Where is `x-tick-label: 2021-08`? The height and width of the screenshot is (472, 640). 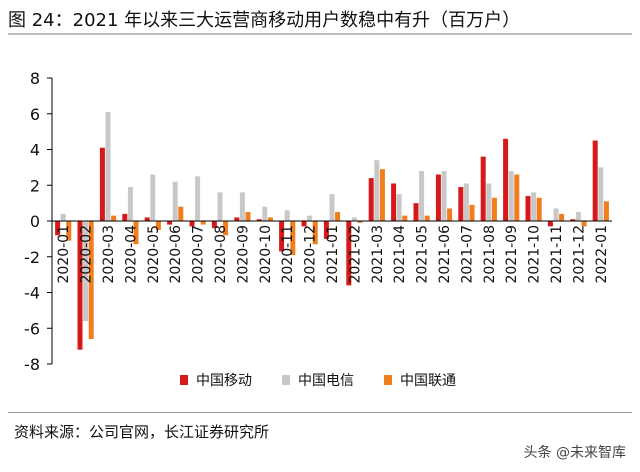
x-tick-label: 2021-08 is located at coordinates (490, 254).